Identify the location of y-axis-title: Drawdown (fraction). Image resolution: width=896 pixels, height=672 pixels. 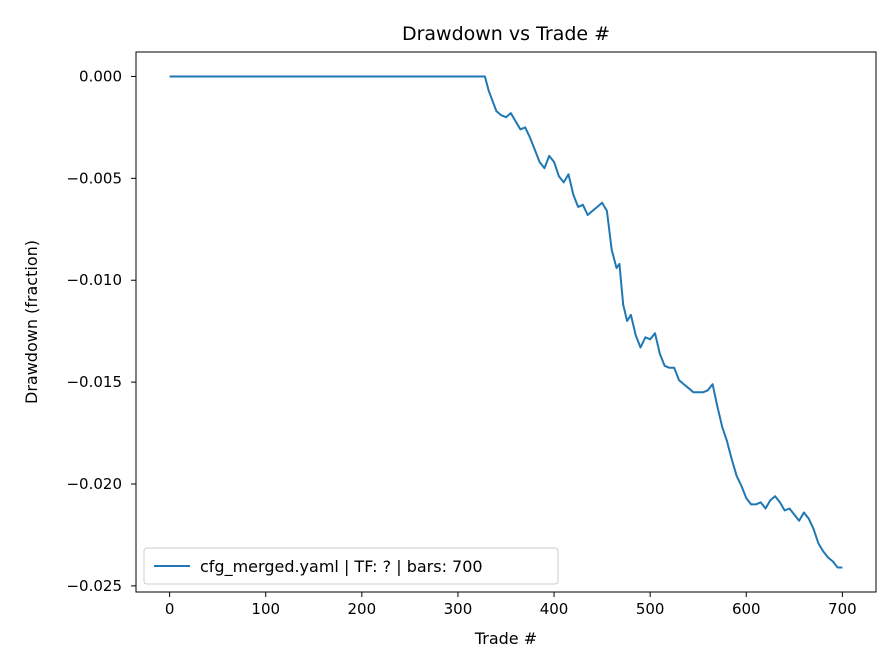
(31, 322).